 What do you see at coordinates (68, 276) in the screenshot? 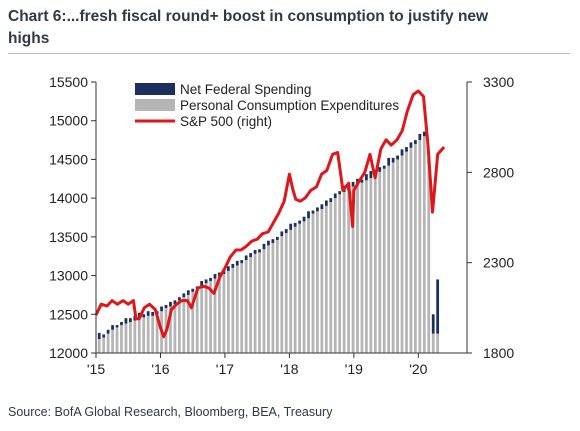
I see `left-tick-label: 13000` at bounding box center [68, 276].